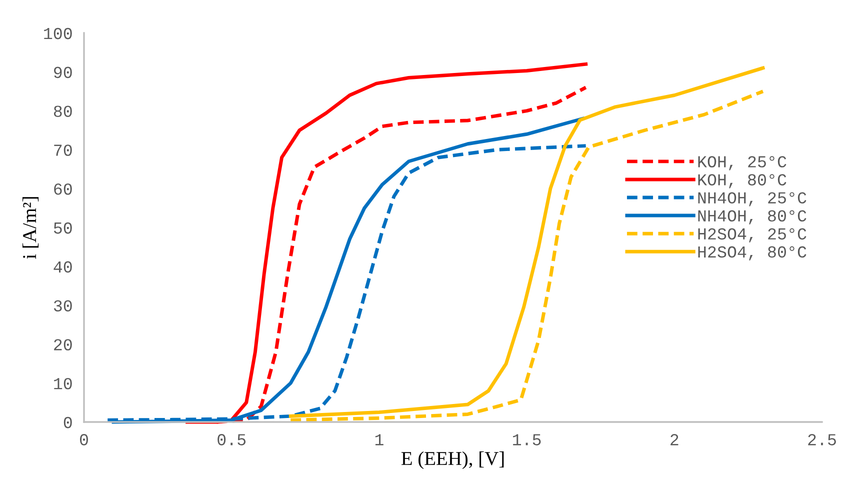 Image resolution: width=848 pixels, height=487 pixels. I want to click on x-tick-label: 2.5, so click(822, 440).